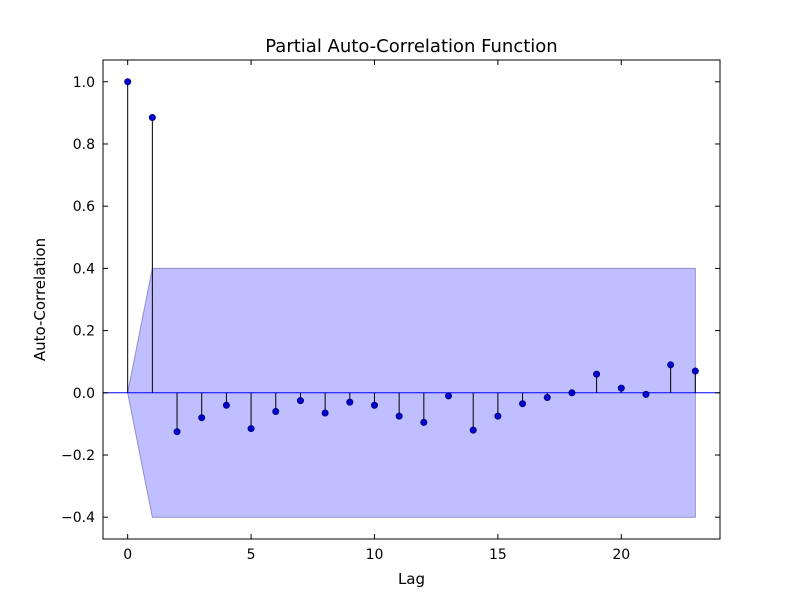 The width and height of the screenshot is (800, 600). Describe the element at coordinates (127, 555) in the screenshot. I see `x-tick-label: 0` at that location.